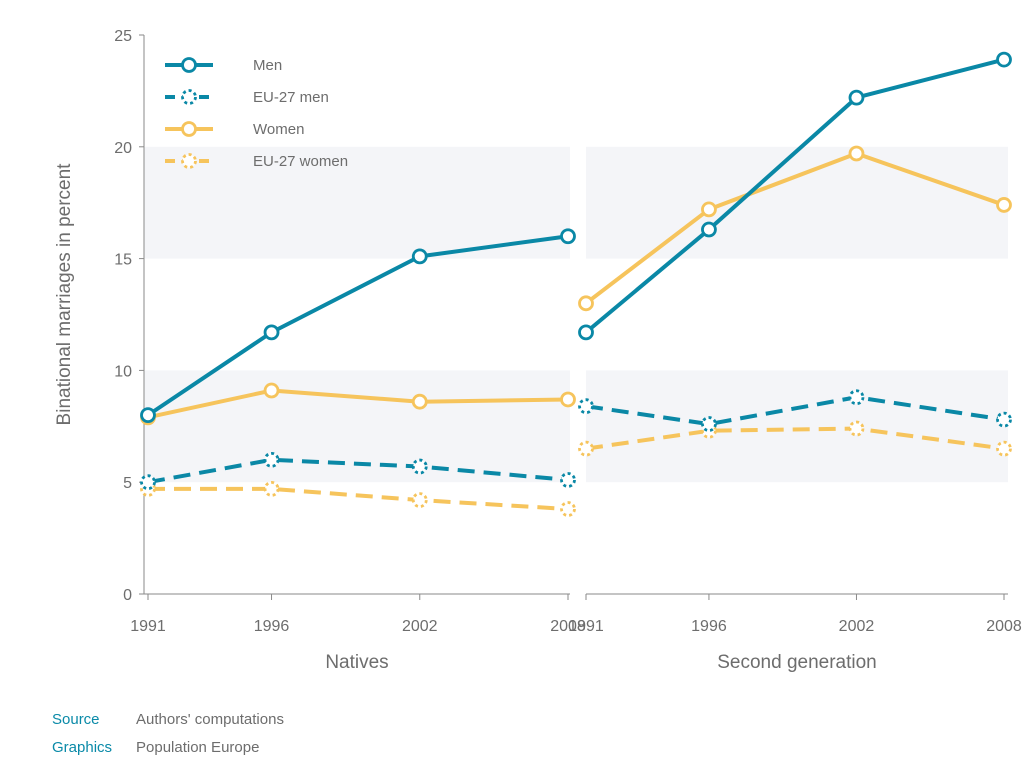 This screenshot has width=1024, height=768. Describe the element at coordinates (189, 65) in the screenshot. I see `legend-marker-men` at that location.